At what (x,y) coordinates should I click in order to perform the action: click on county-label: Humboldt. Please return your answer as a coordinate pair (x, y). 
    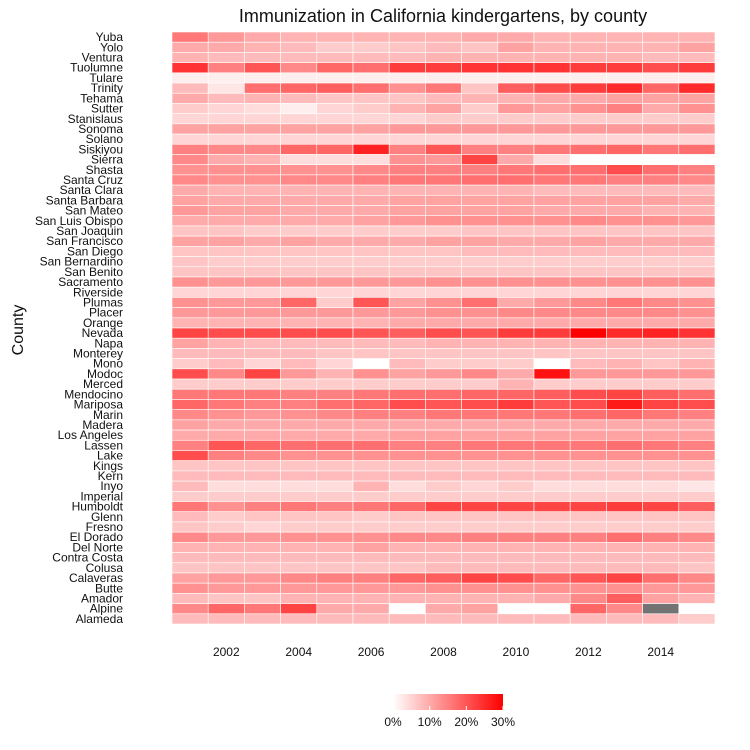
    Looking at the image, I should click on (98, 507).